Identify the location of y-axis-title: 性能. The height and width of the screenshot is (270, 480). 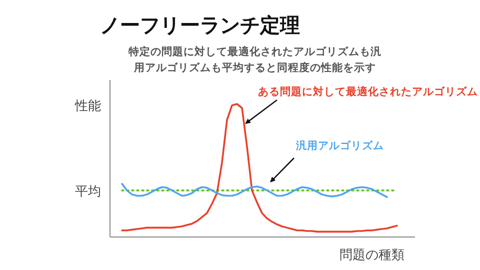
(87, 106).